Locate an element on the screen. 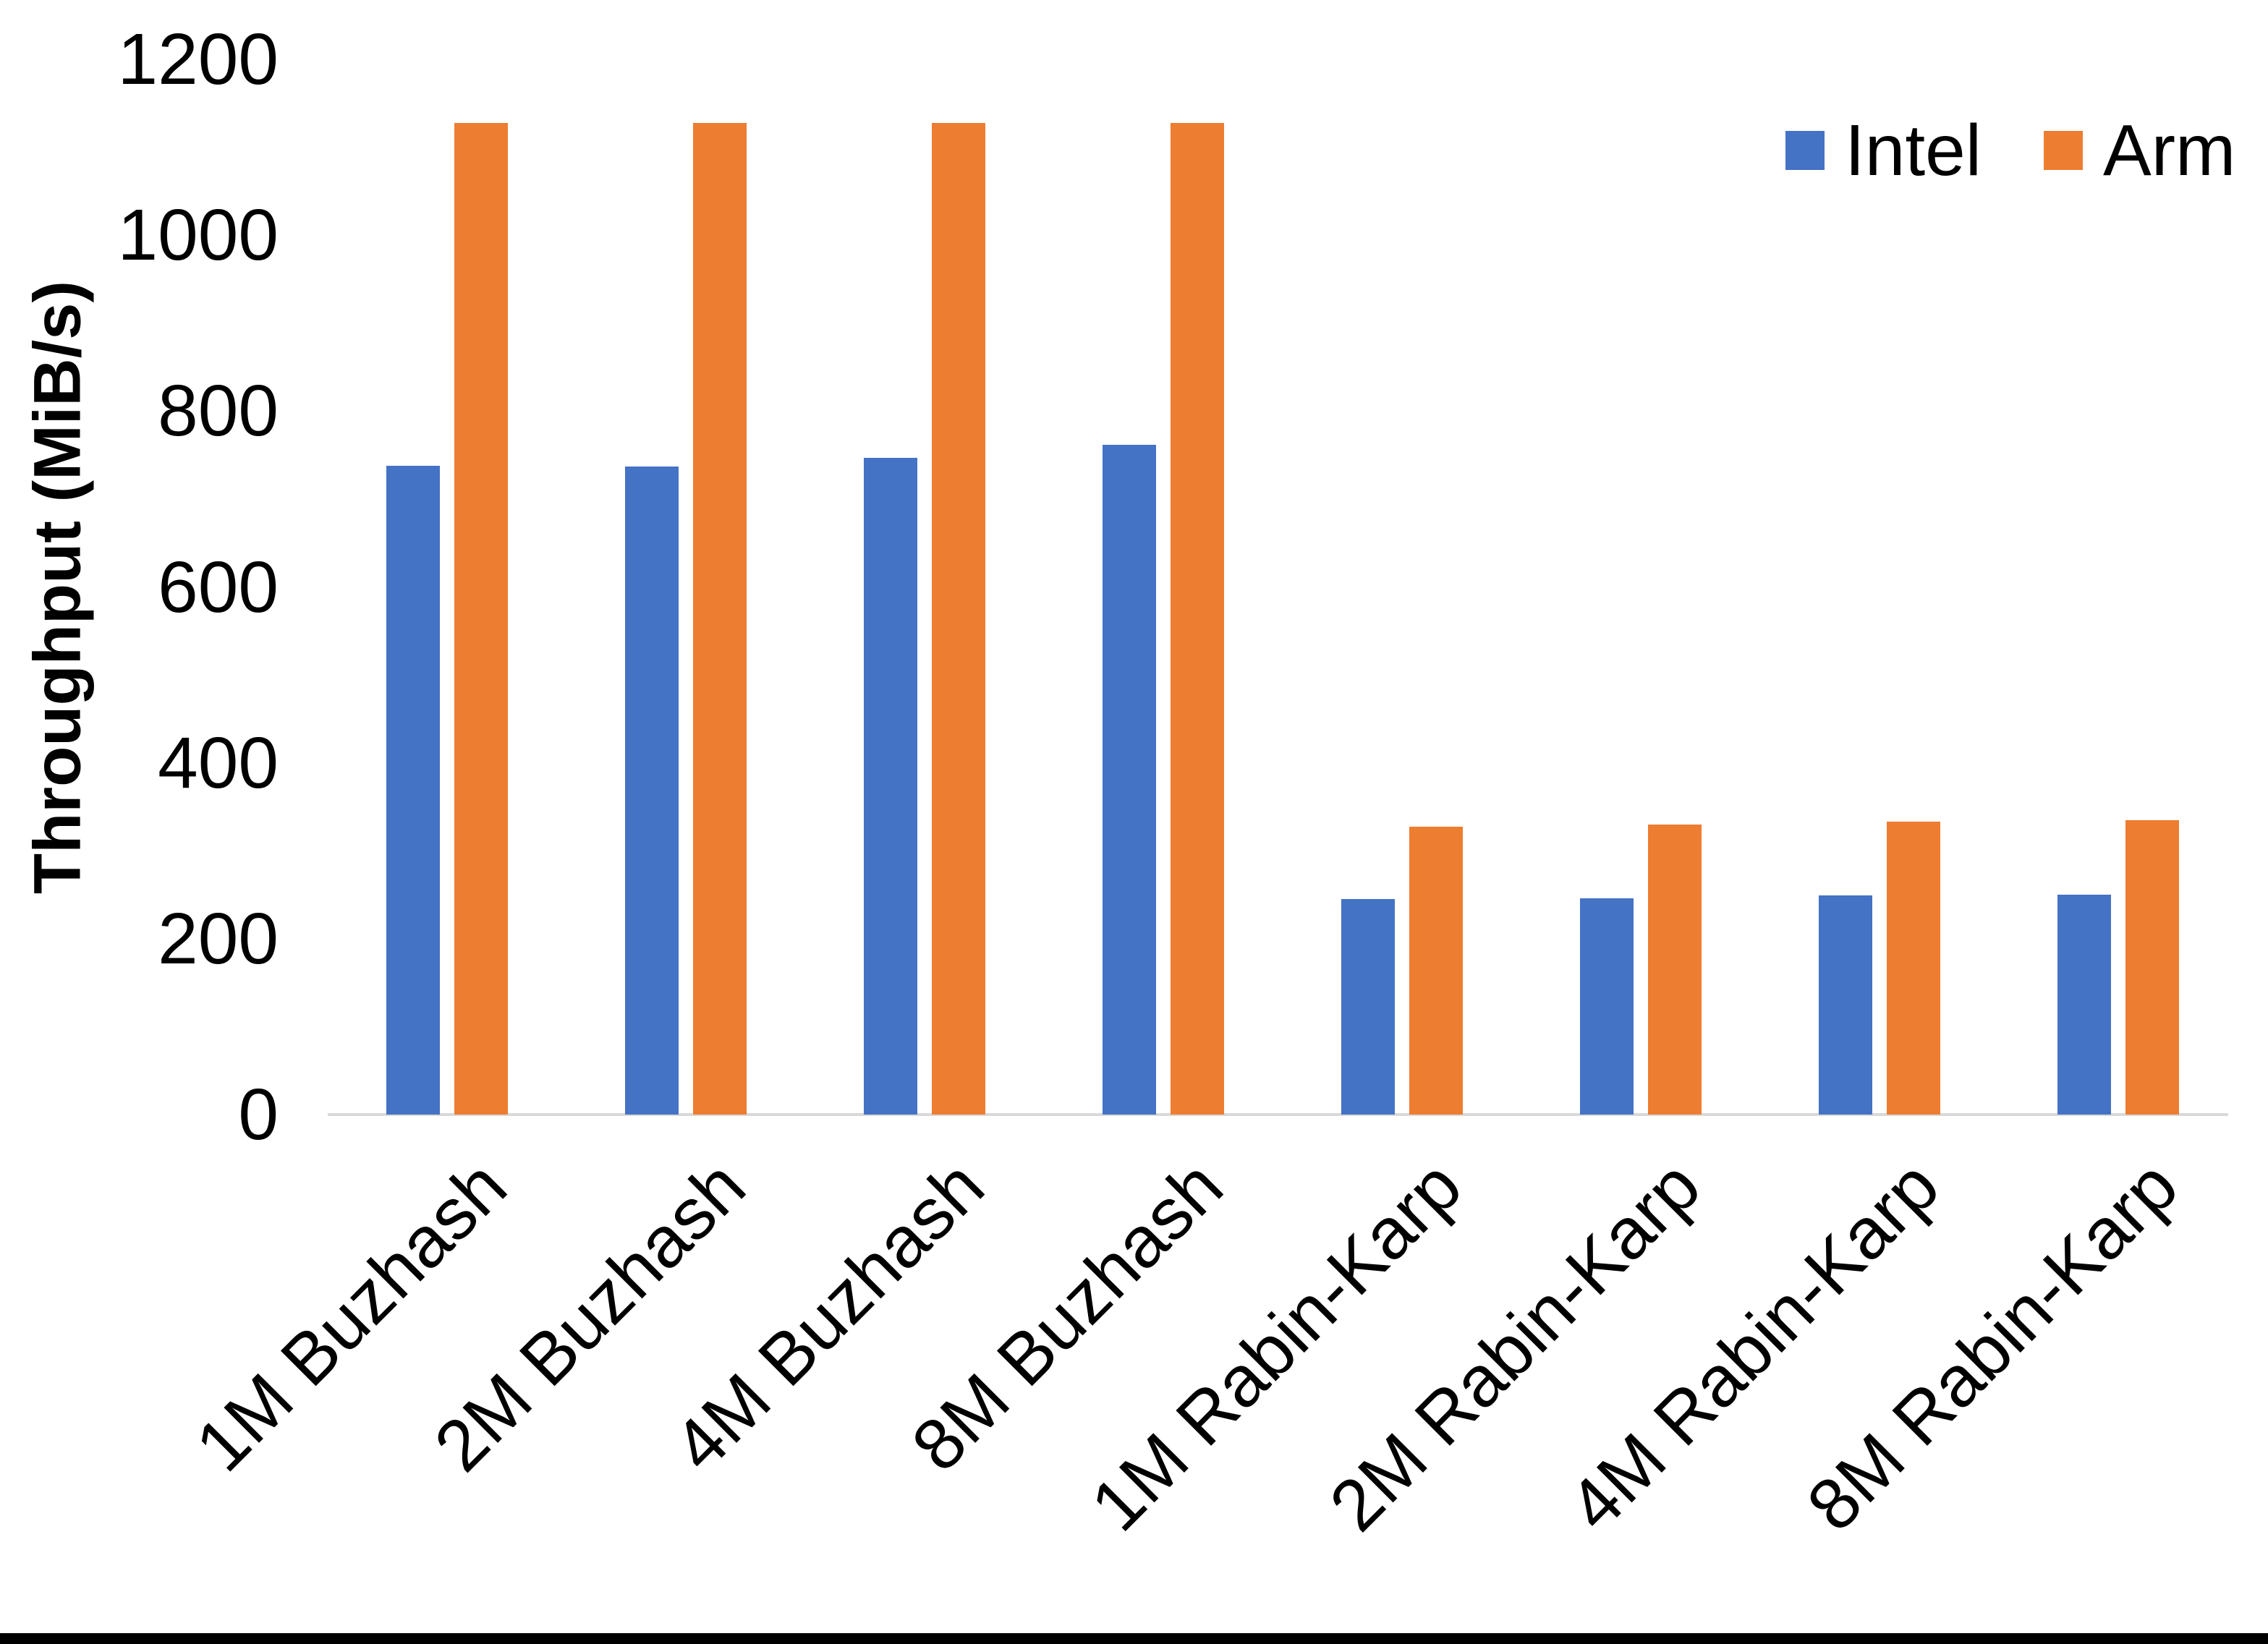 The height and width of the screenshot is (1644, 2268). bar-arm-4m-rabin-karp is located at coordinates (1914, 968).